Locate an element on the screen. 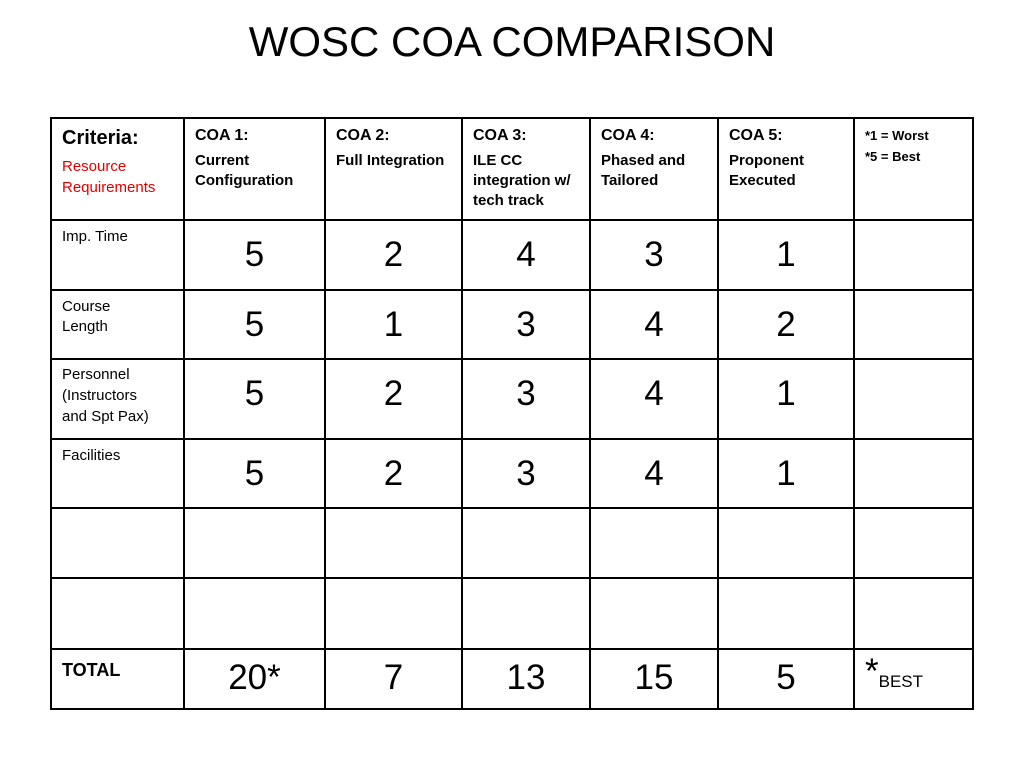 Image resolution: width=1024 pixels, height=768 pixels. table-row: Personnel (Instructors and Spt Pax) 5 2 3 4 1 is located at coordinates (512, 399).